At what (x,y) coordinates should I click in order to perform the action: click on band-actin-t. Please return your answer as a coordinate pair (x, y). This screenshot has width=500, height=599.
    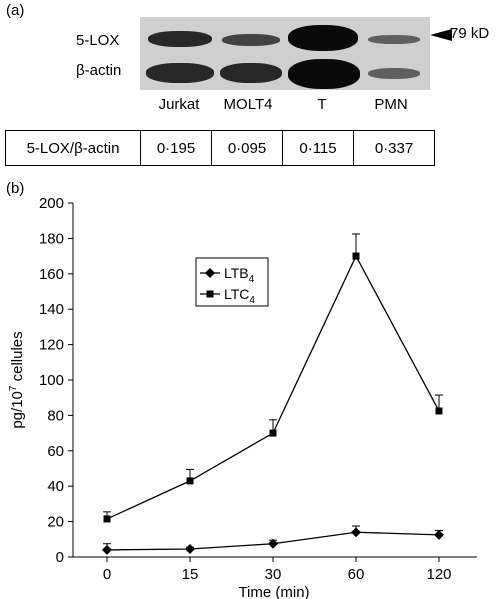
    Looking at the image, I should click on (324, 74).